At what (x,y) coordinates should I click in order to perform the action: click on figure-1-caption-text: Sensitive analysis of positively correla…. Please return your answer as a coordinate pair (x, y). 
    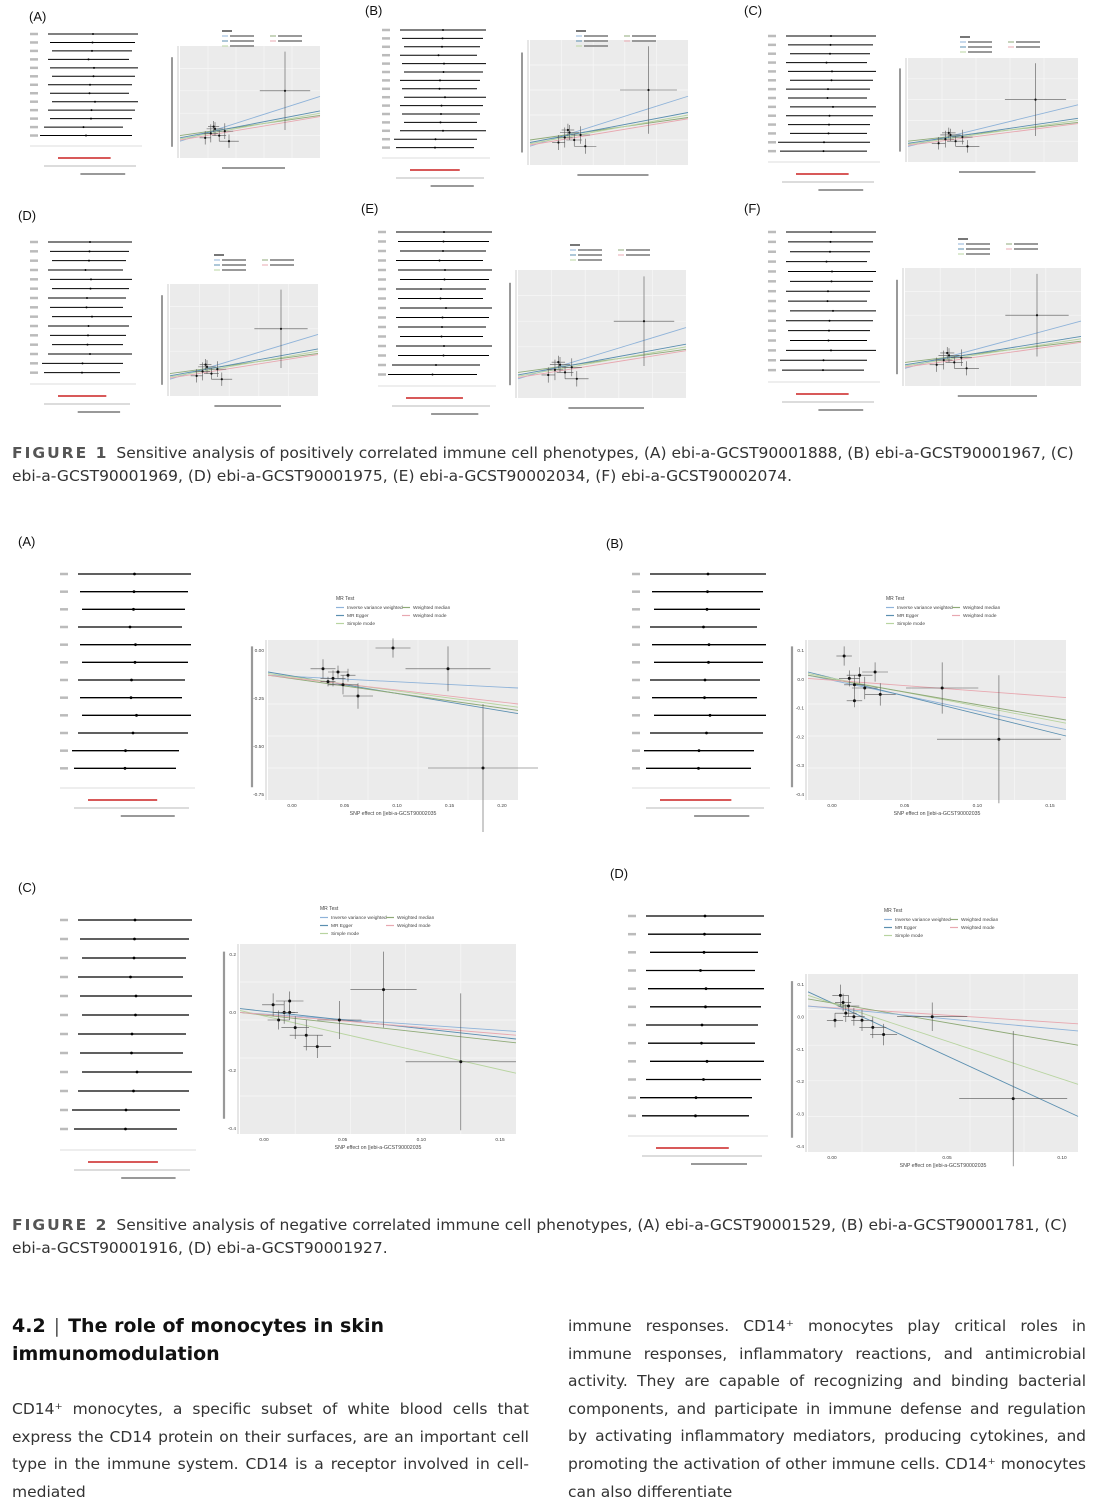
    Looking at the image, I should click on (543, 464).